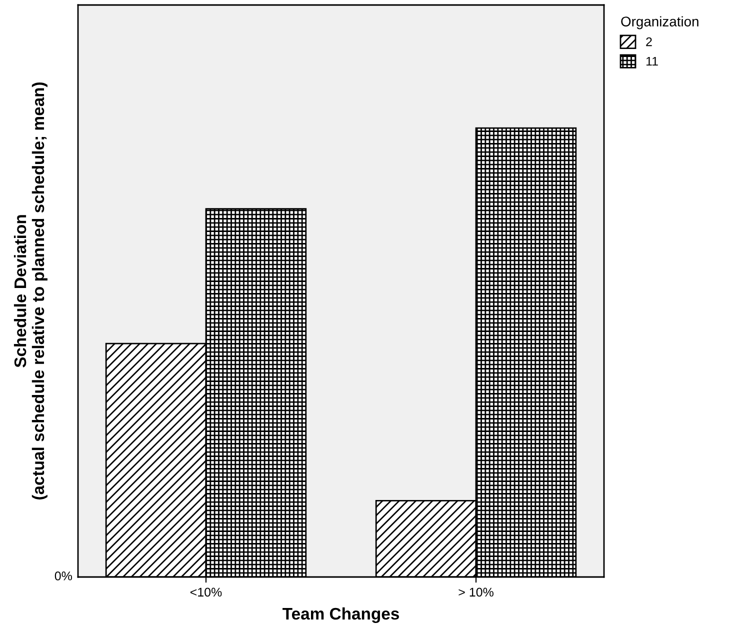 This screenshot has width=749, height=636. I want to click on x-tick-label: <10%, so click(206, 592).